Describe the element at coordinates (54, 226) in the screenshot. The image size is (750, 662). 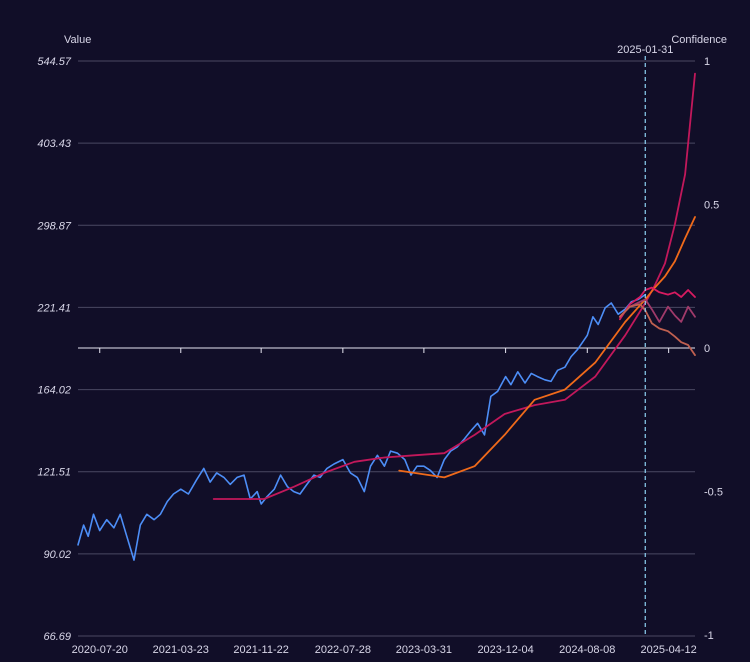
I see `y-tick-label-2: 298.87` at that location.